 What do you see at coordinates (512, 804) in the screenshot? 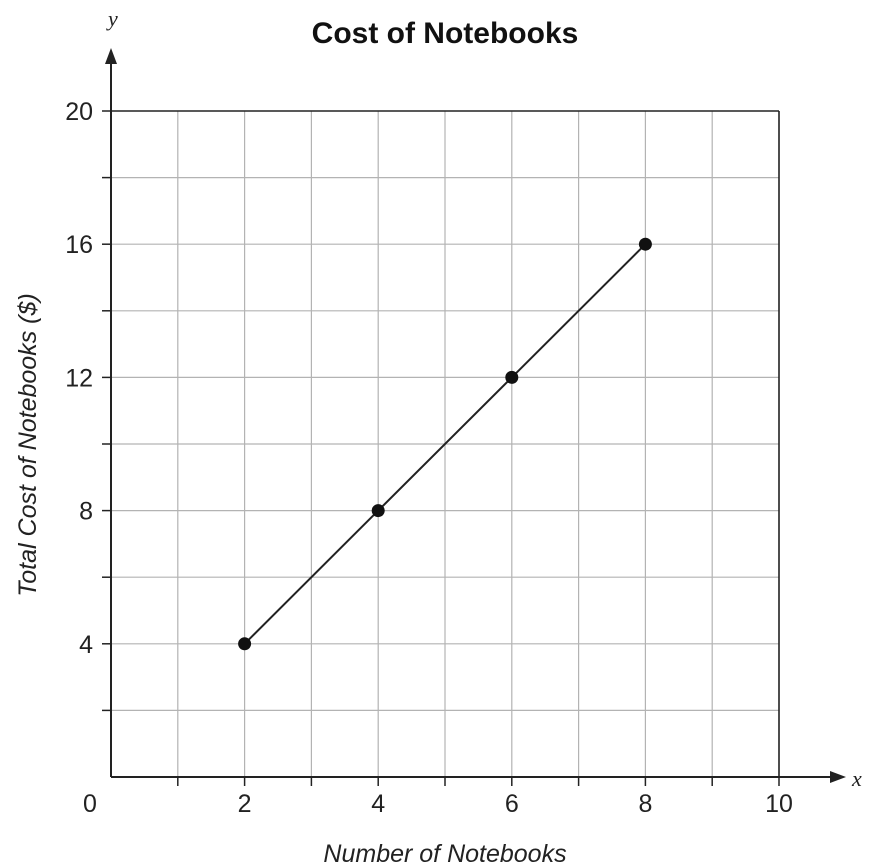
I see `x-tick-label: 6` at bounding box center [512, 804].